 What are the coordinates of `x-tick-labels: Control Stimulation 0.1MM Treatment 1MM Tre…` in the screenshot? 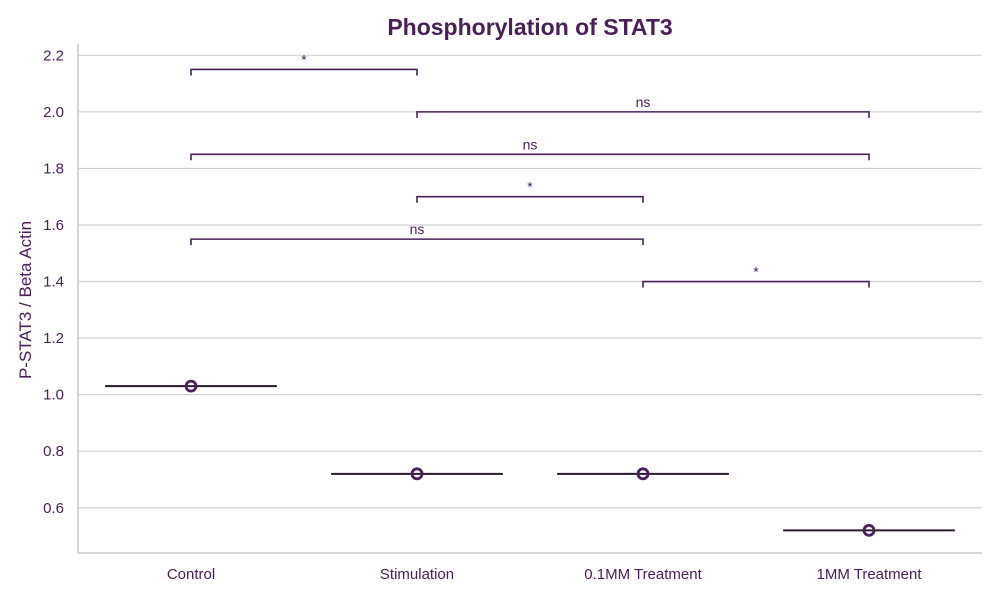 It's located at (545, 574).